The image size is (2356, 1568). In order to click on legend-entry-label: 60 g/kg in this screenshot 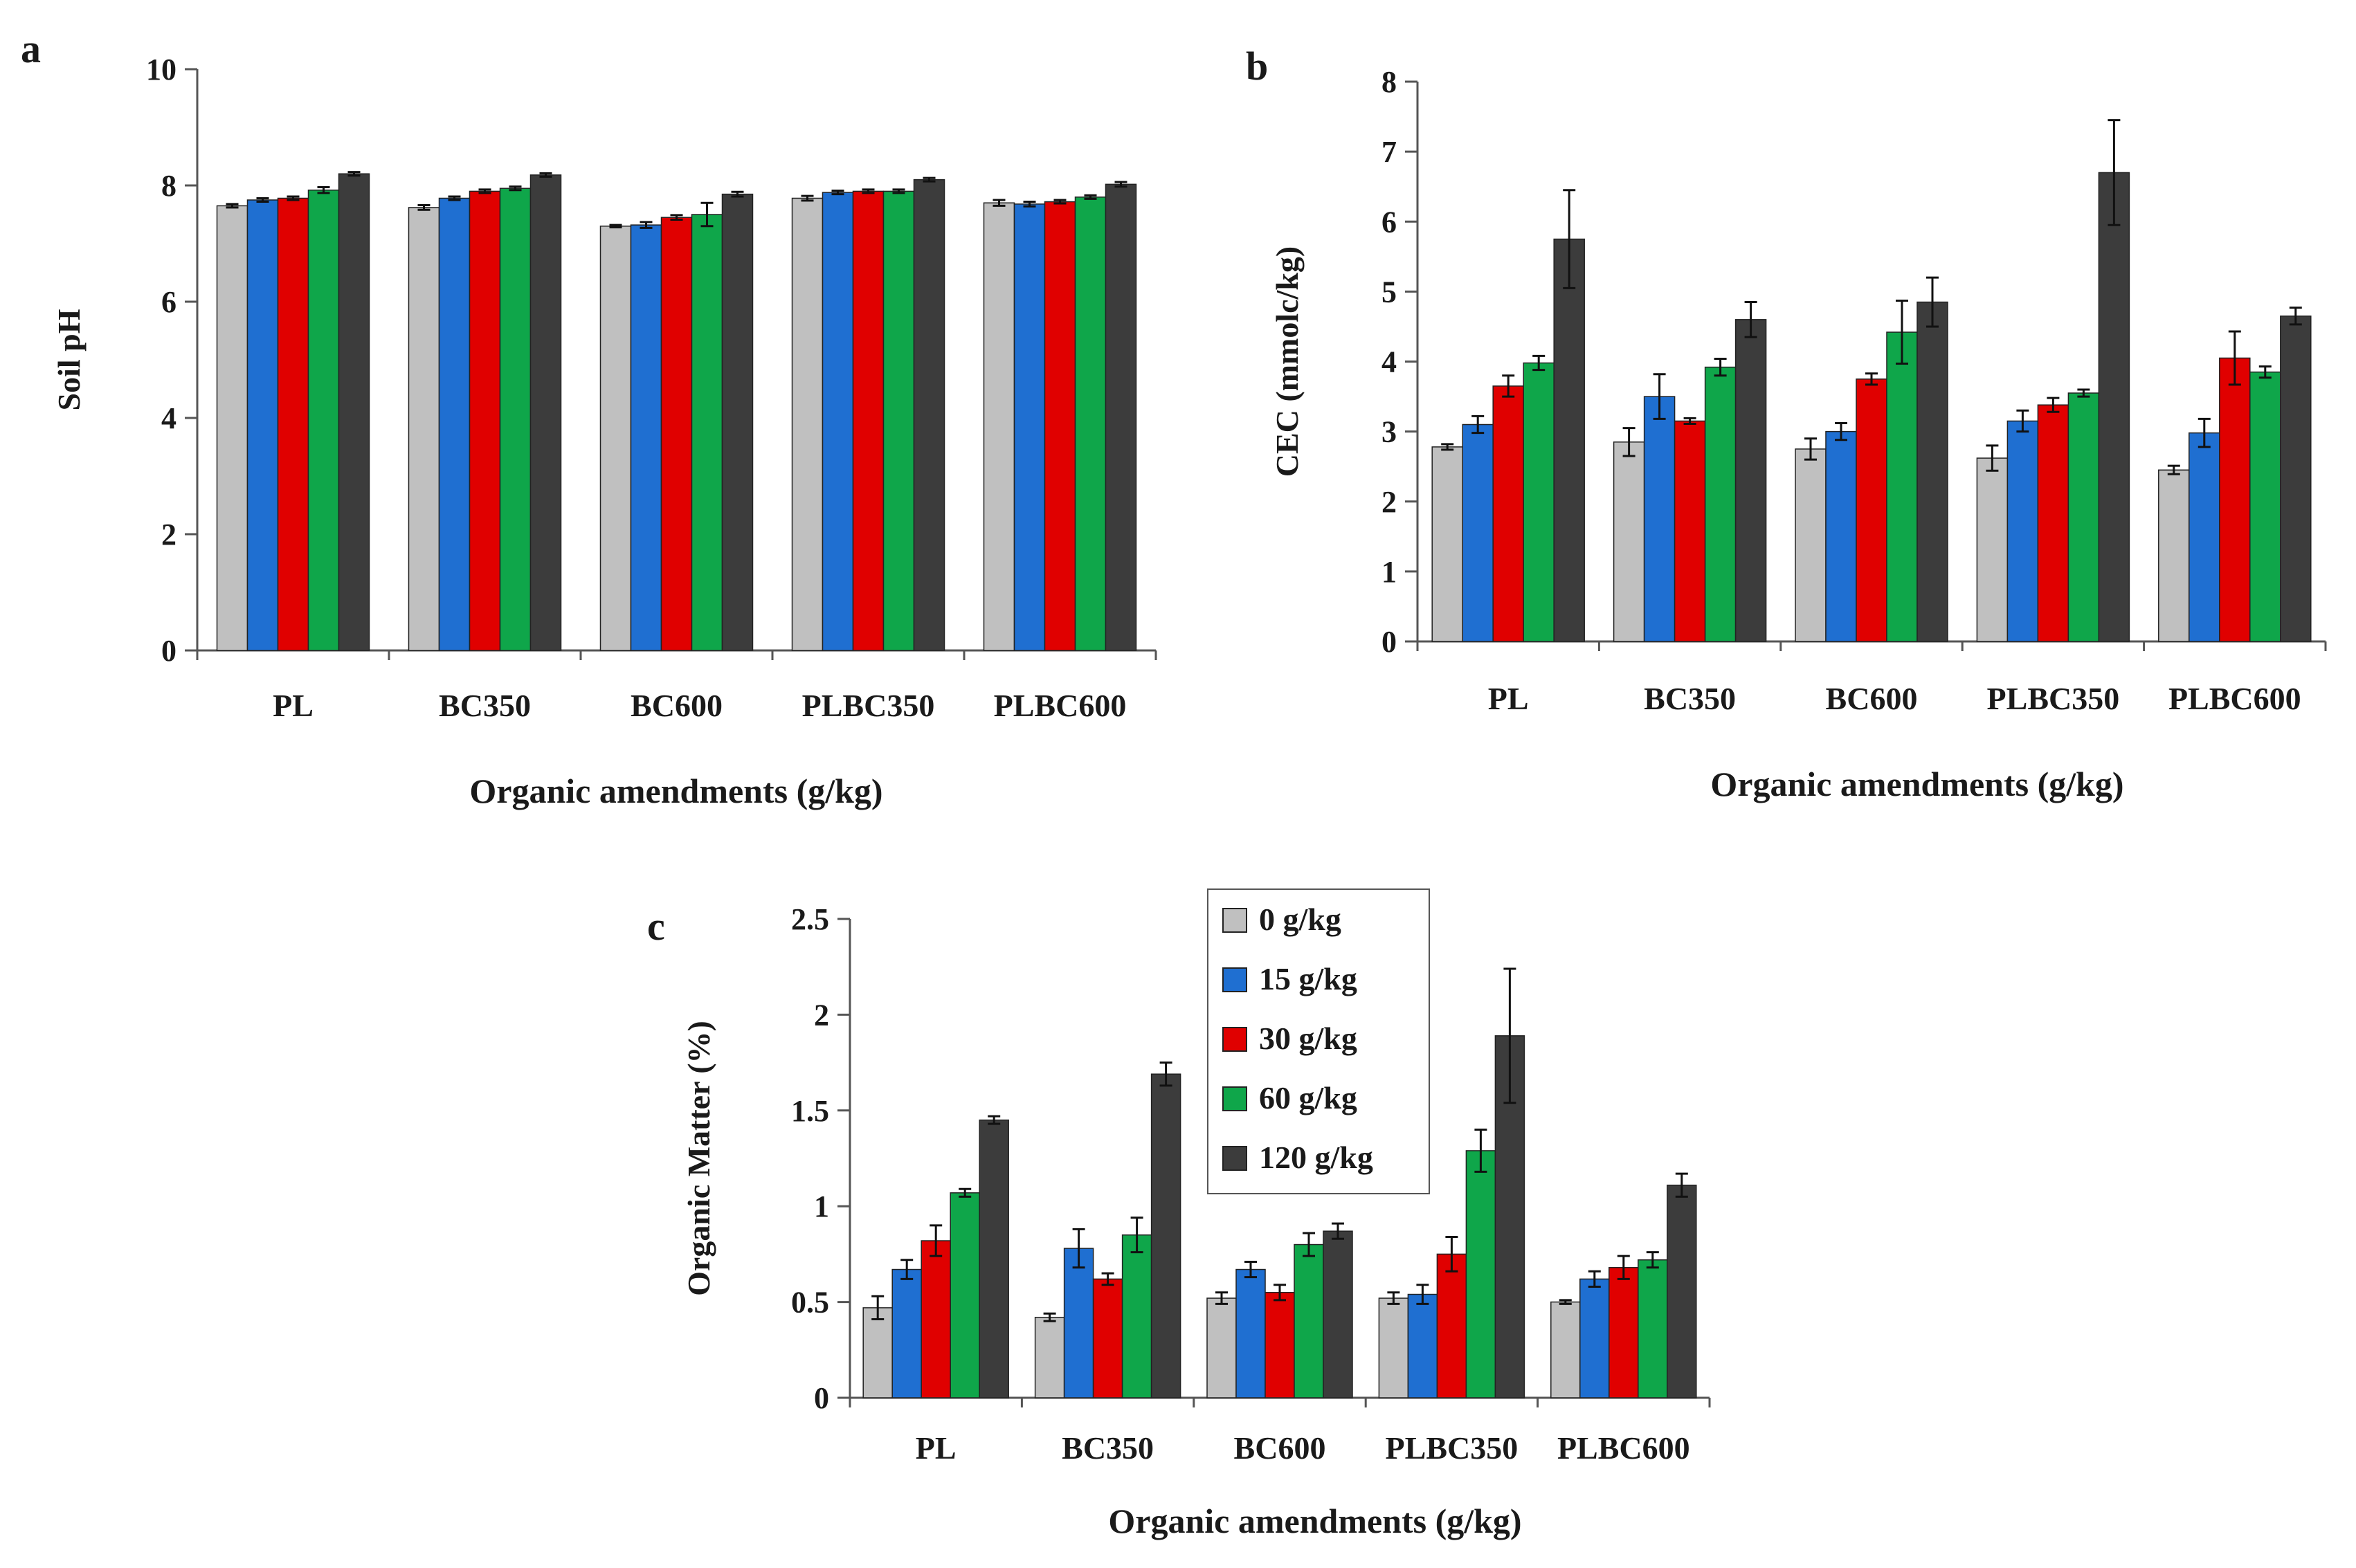, I will do `click(1308, 1097)`.